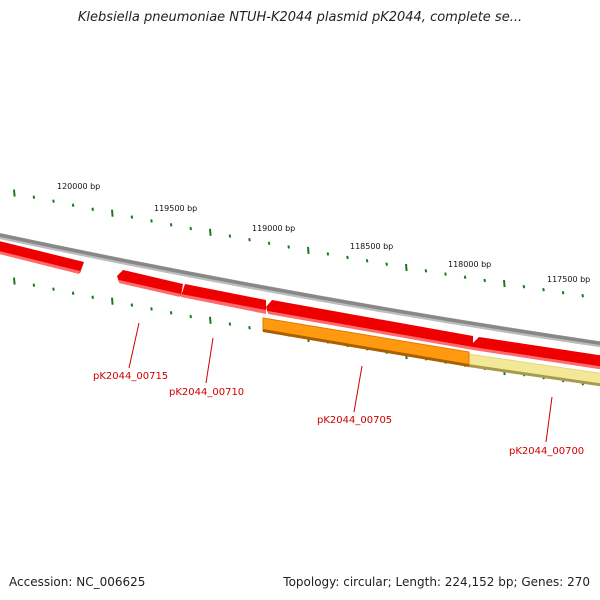  Describe the element at coordinates (536, 358) in the screenshot. I see `gene-feature-red-5-shade` at that location.